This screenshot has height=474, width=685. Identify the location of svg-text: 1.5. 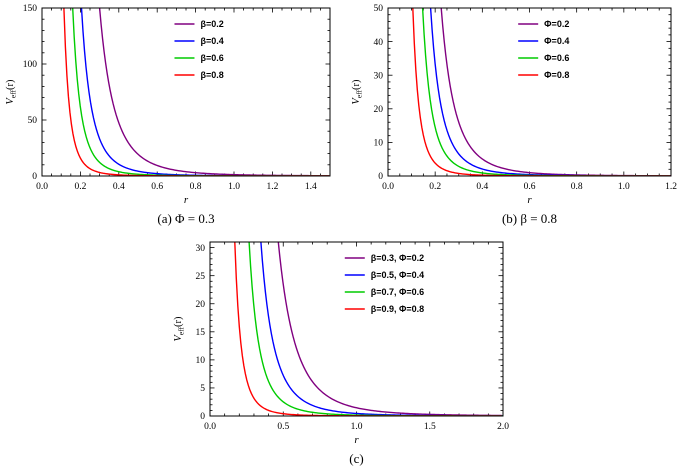
(430, 427).